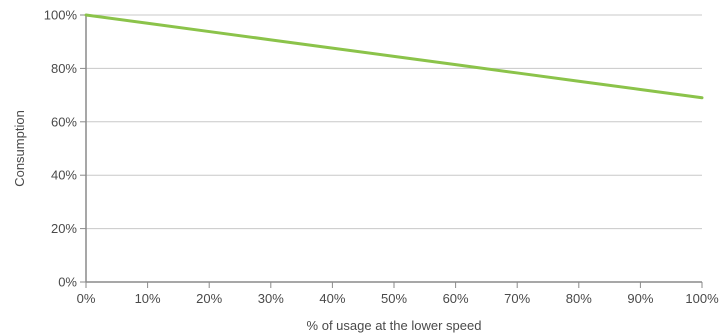 The width and height of the screenshot is (722, 336). What do you see at coordinates (61, 15) in the screenshot?
I see `y-tick-label: 100%` at bounding box center [61, 15].